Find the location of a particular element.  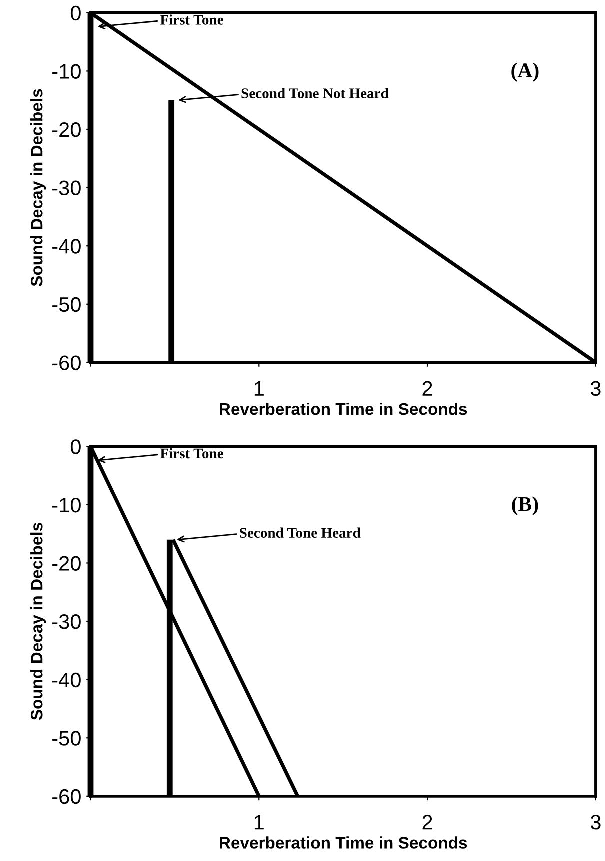

annotation: (A) is located at coordinates (525, 72).